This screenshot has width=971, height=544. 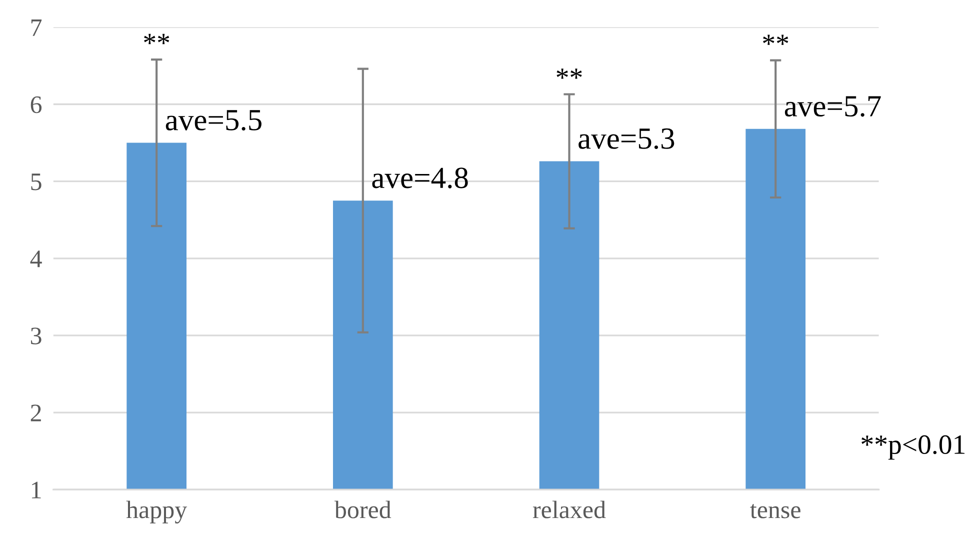 I want to click on data-label: ave=4.8, so click(x=420, y=178).